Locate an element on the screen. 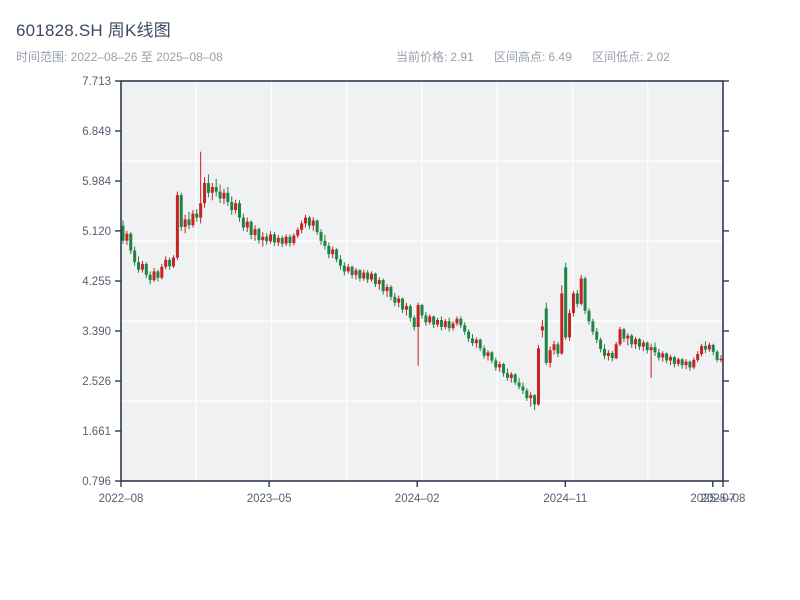 The image size is (800, 600). current-price-stat: 当前价格: 2.91 is located at coordinates (436, 57).